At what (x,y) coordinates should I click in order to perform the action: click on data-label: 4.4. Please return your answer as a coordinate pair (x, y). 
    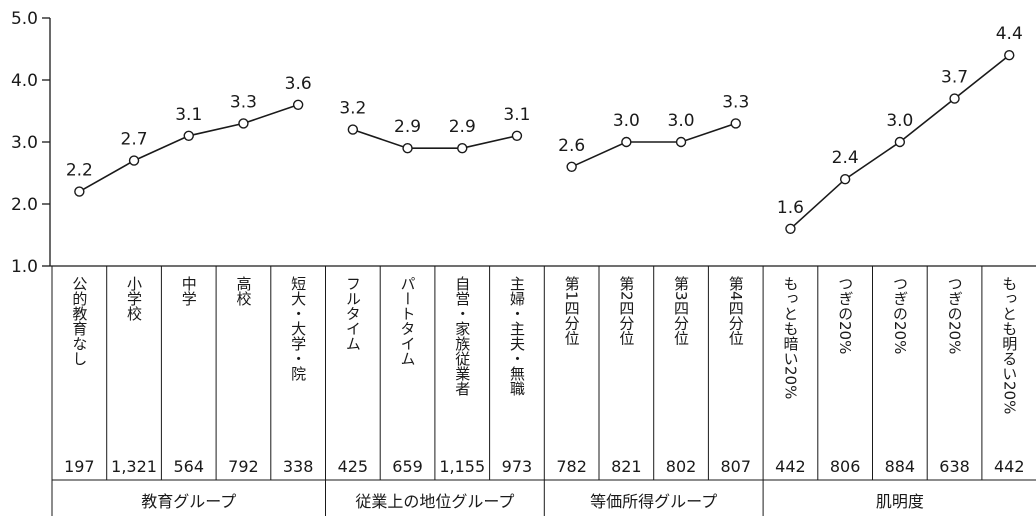
    Looking at the image, I should click on (1009, 34).